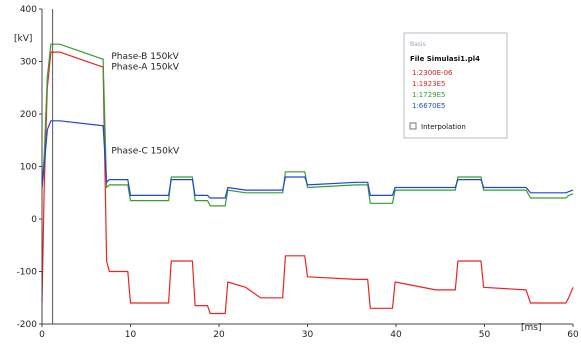 The height and width of the screenshot is (347, 581). I want to click on legend-entry-3: 1:1729E5, so click(429, 95).